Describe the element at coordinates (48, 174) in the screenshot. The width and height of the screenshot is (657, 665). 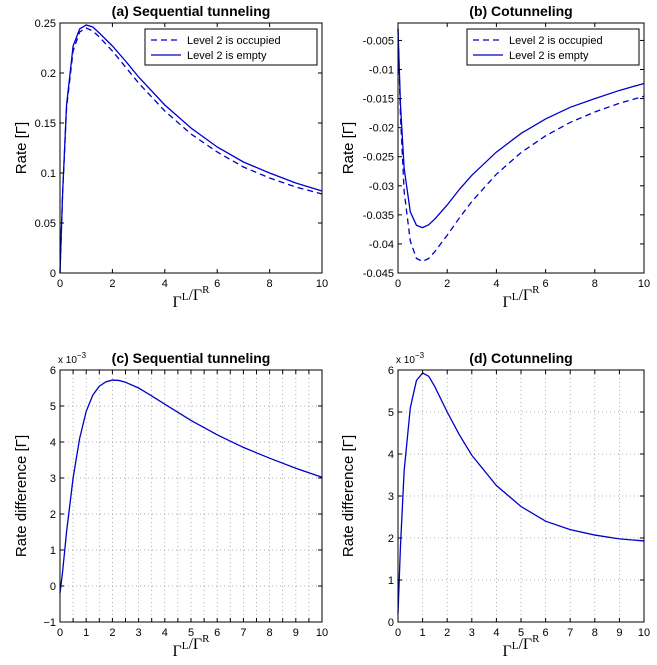
I see `y-tick-label: 0.1` at that location.